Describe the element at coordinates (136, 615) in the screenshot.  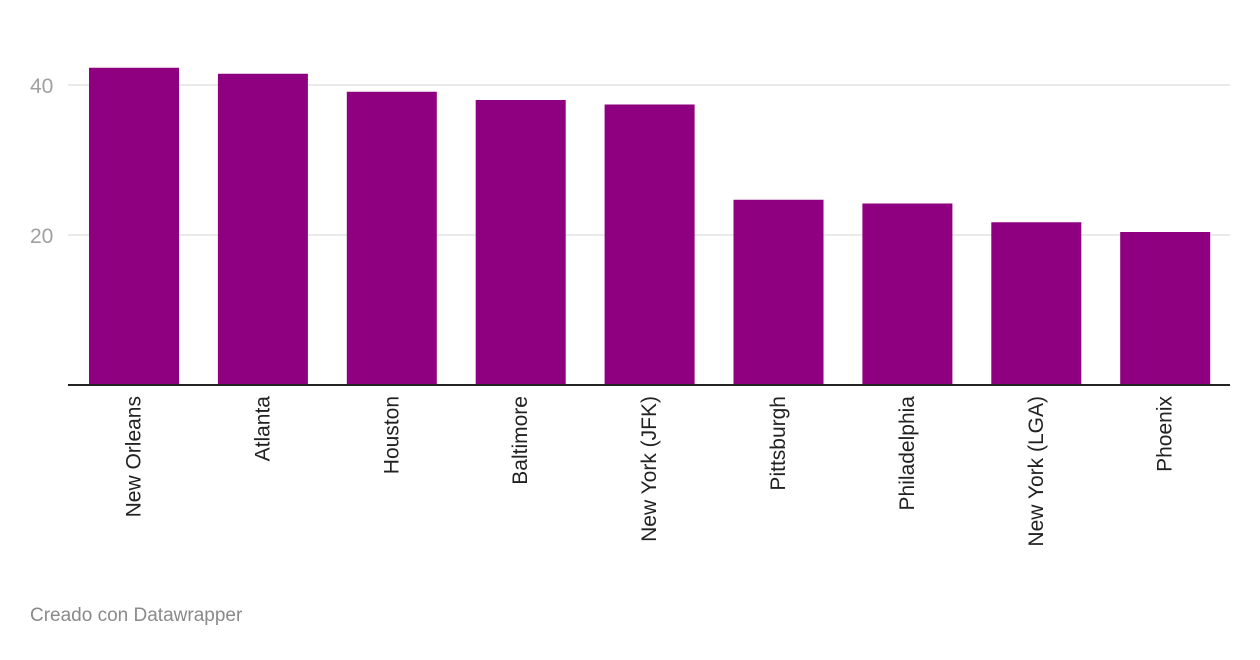
I see `credit-text: Creado con Datawrapper` at that location.